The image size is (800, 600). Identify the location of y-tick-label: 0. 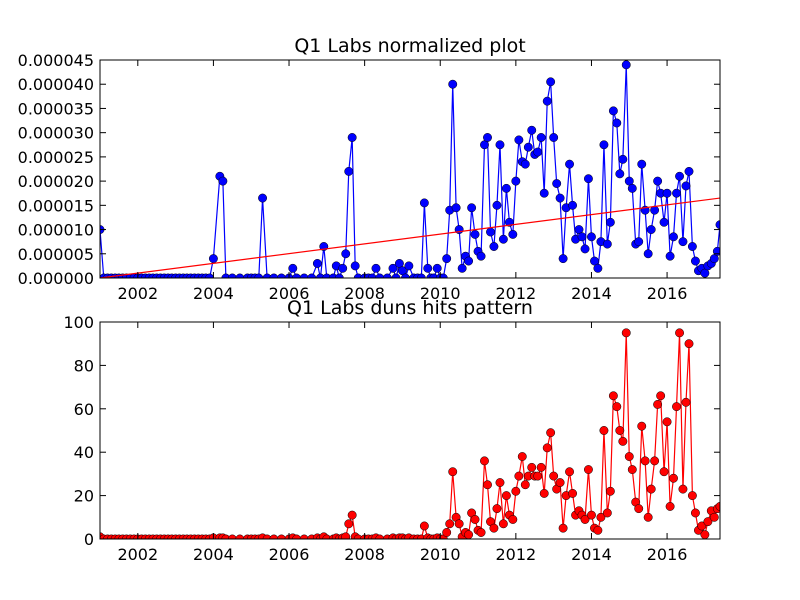
(89, 539).